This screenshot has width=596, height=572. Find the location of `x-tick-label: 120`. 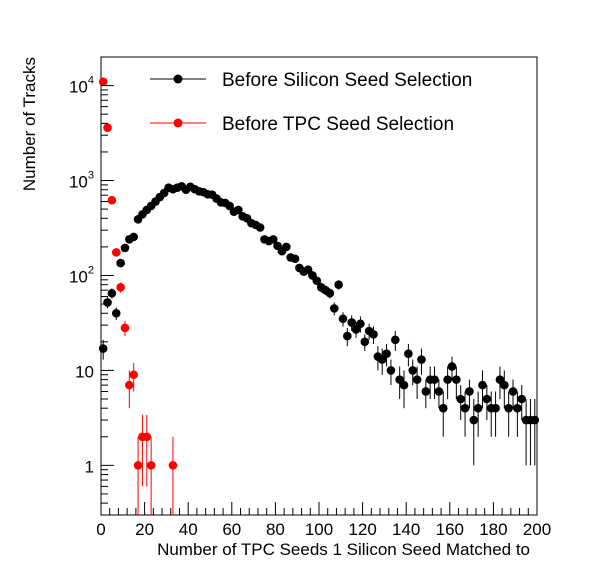

x-tick-label: 120 is located at coordinates (362, 529).